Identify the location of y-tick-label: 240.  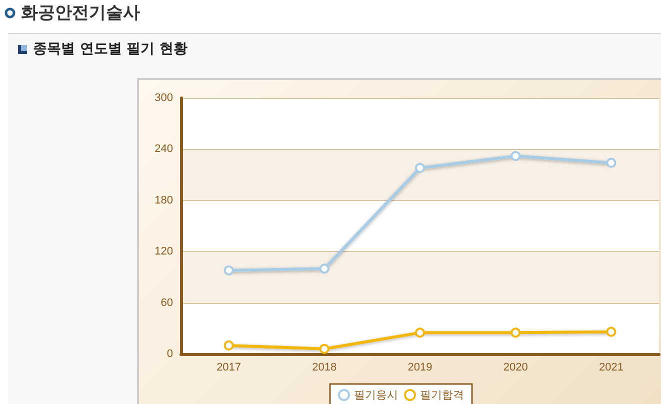
(163, 149).